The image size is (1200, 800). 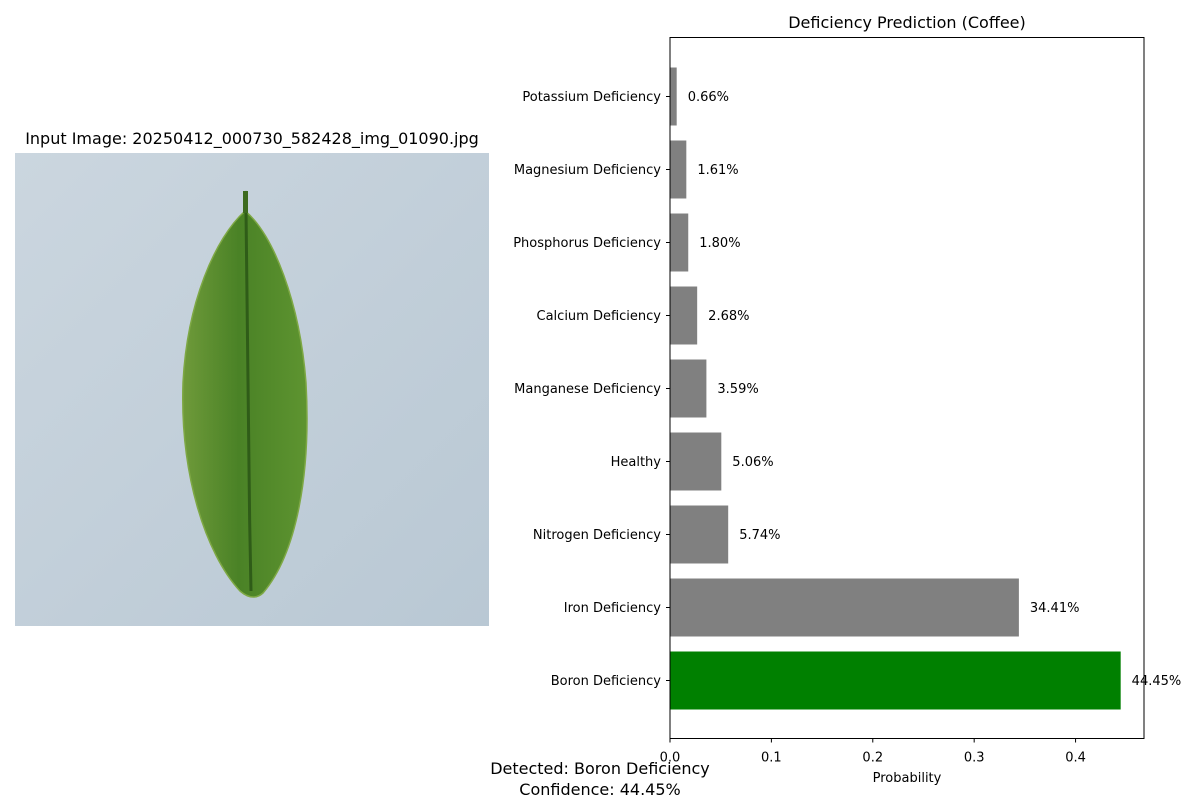 What do you see at coordinates (587, 389) in the screenshot?
I see `y-tick-label: Manganese Deficiency` at bounding box center [587, 389].